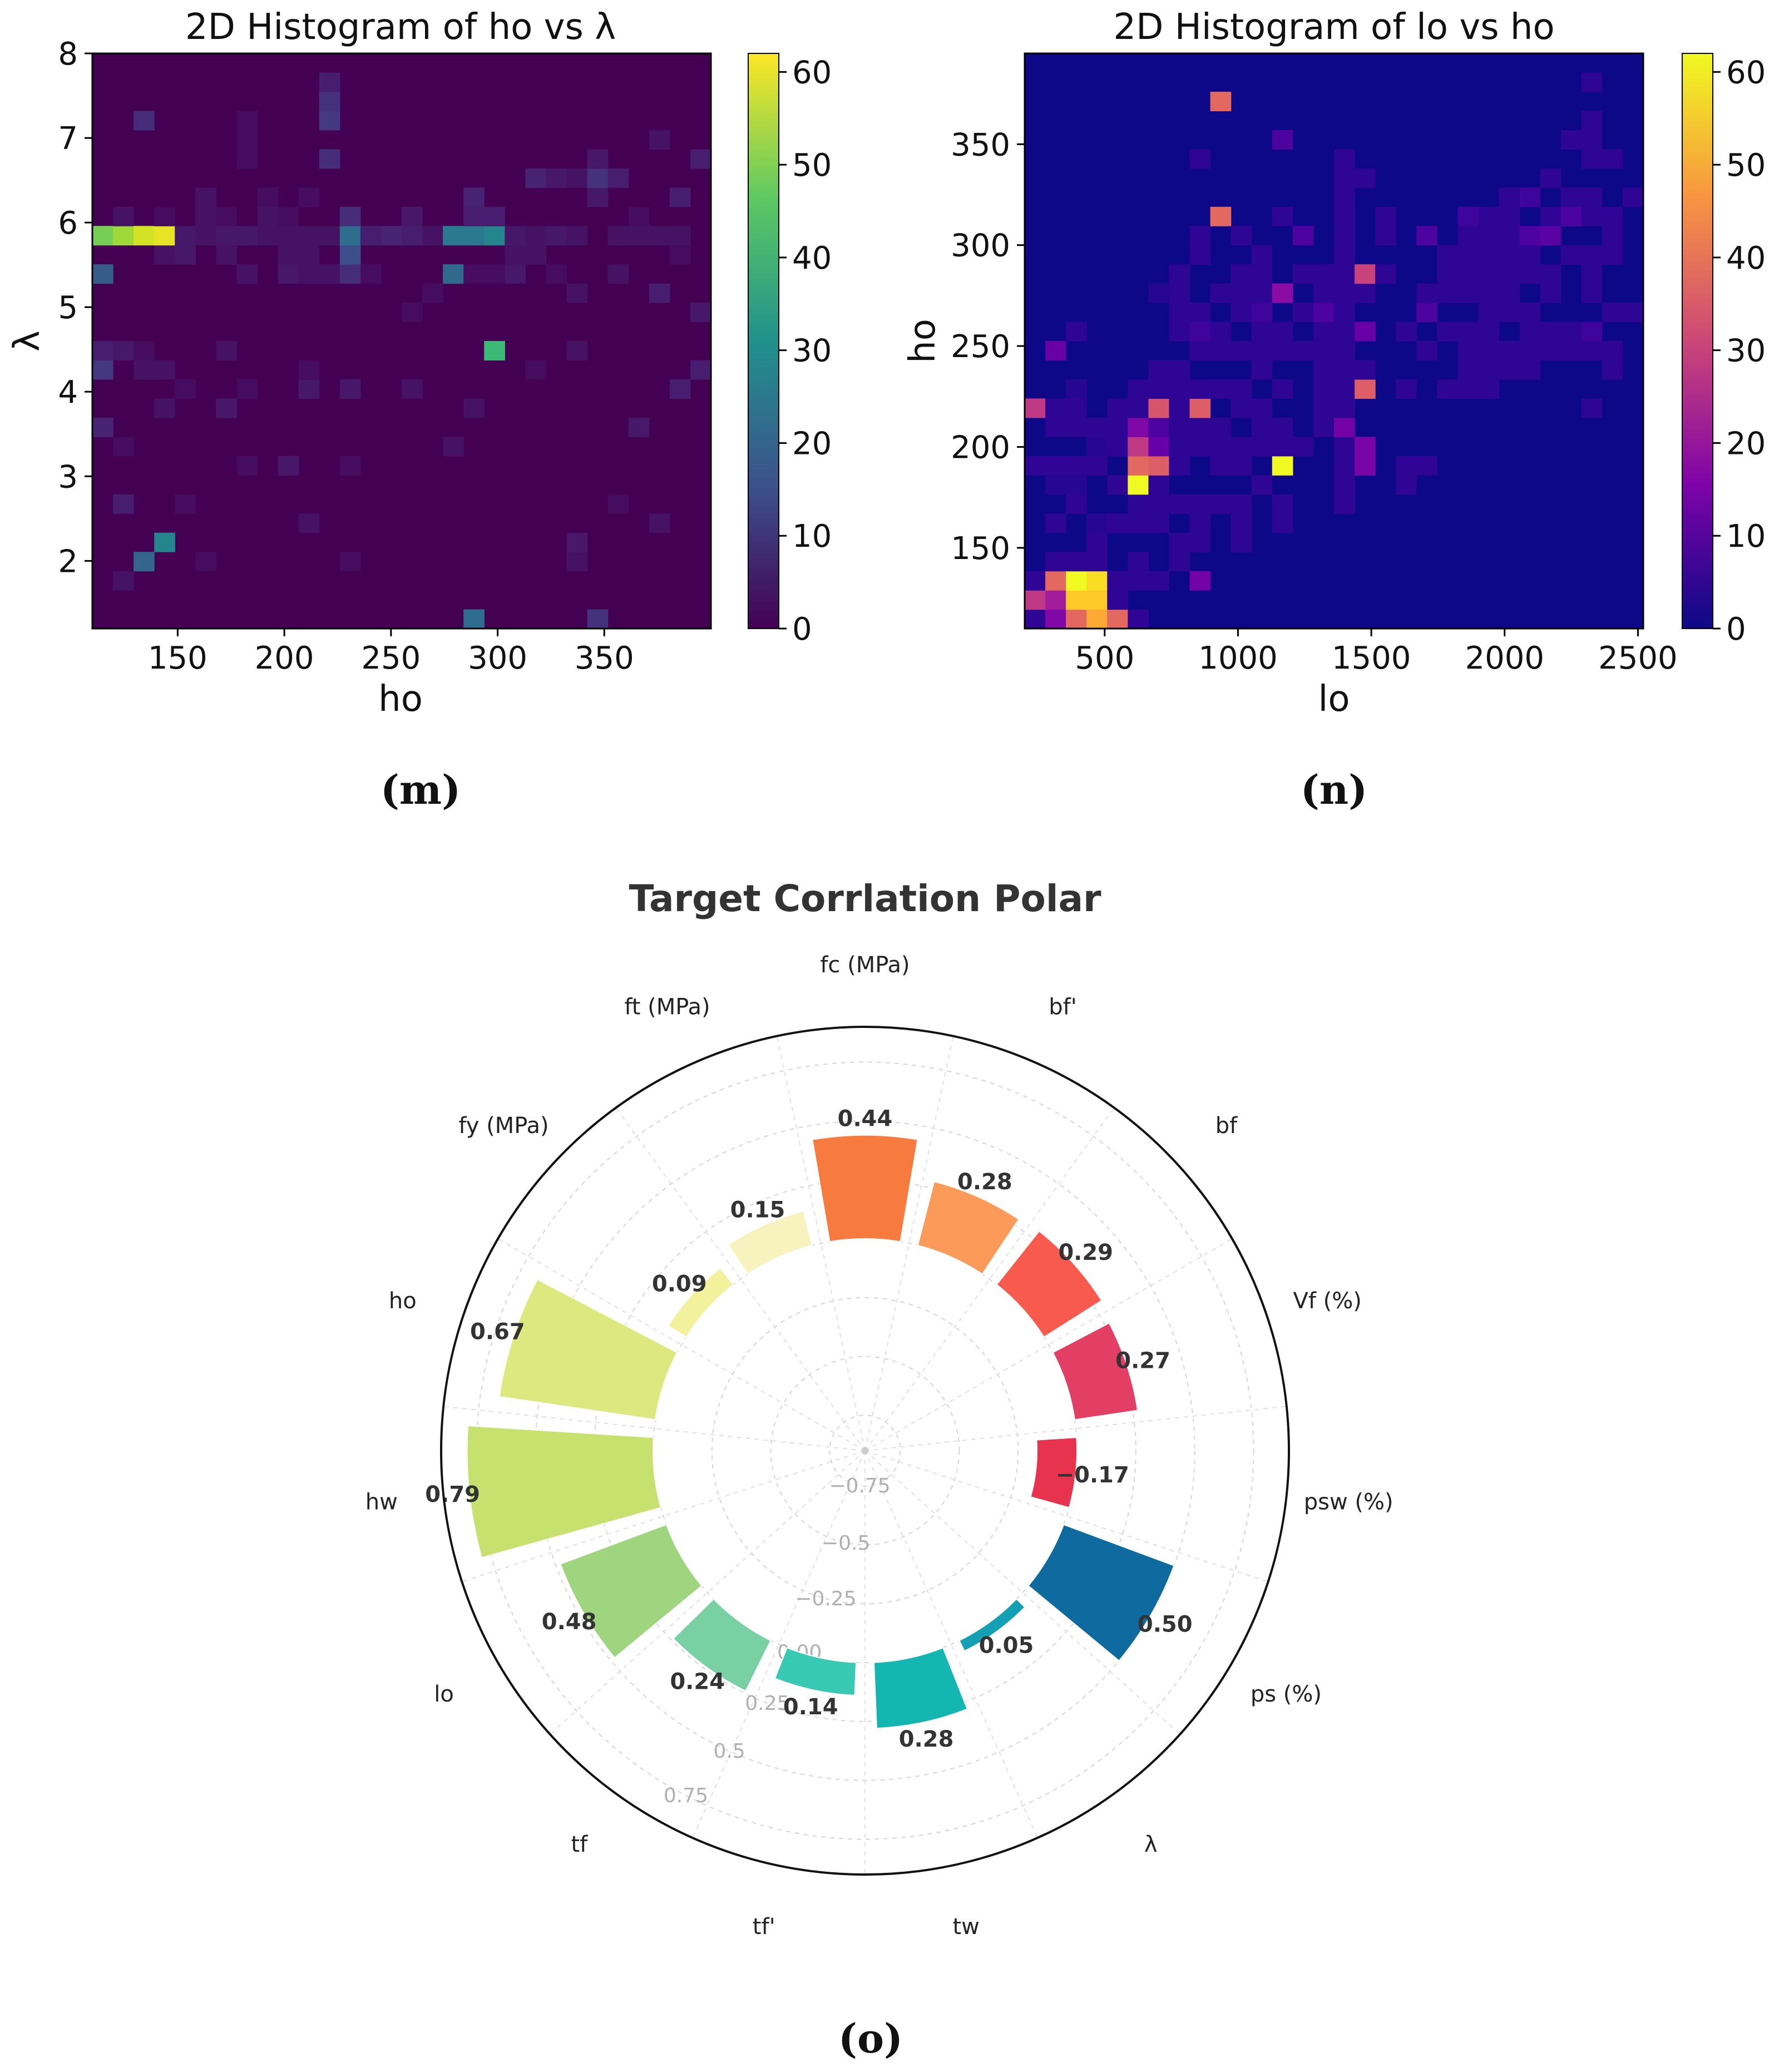 Image resolution: width=1774 pixels, height=2072 pixels. I want to click on polar-rtick-label: −0.5, so click(846, 1543).